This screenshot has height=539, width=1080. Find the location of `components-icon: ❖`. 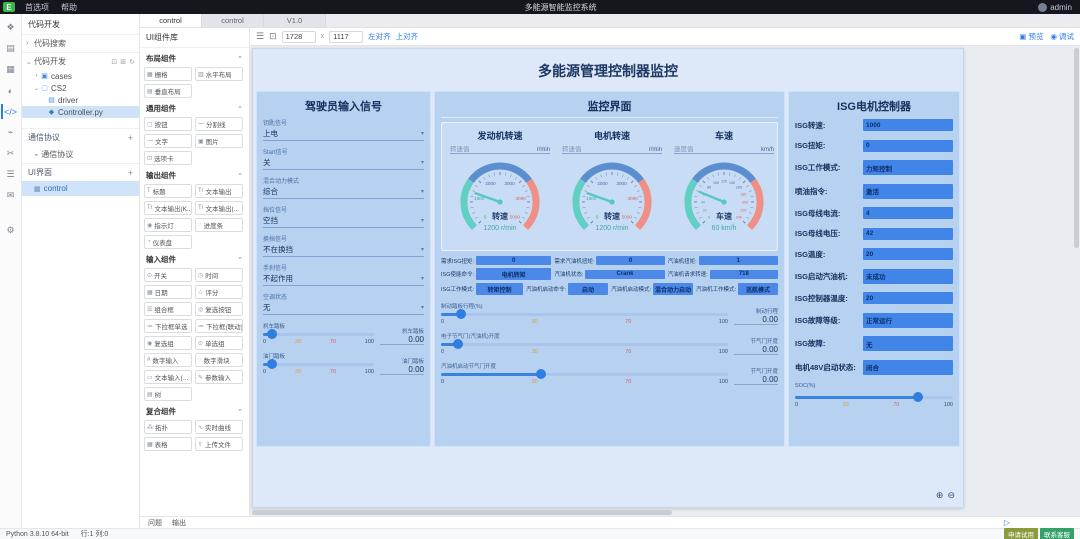

components-icon: ❖ is located at coordinates (10, 27).